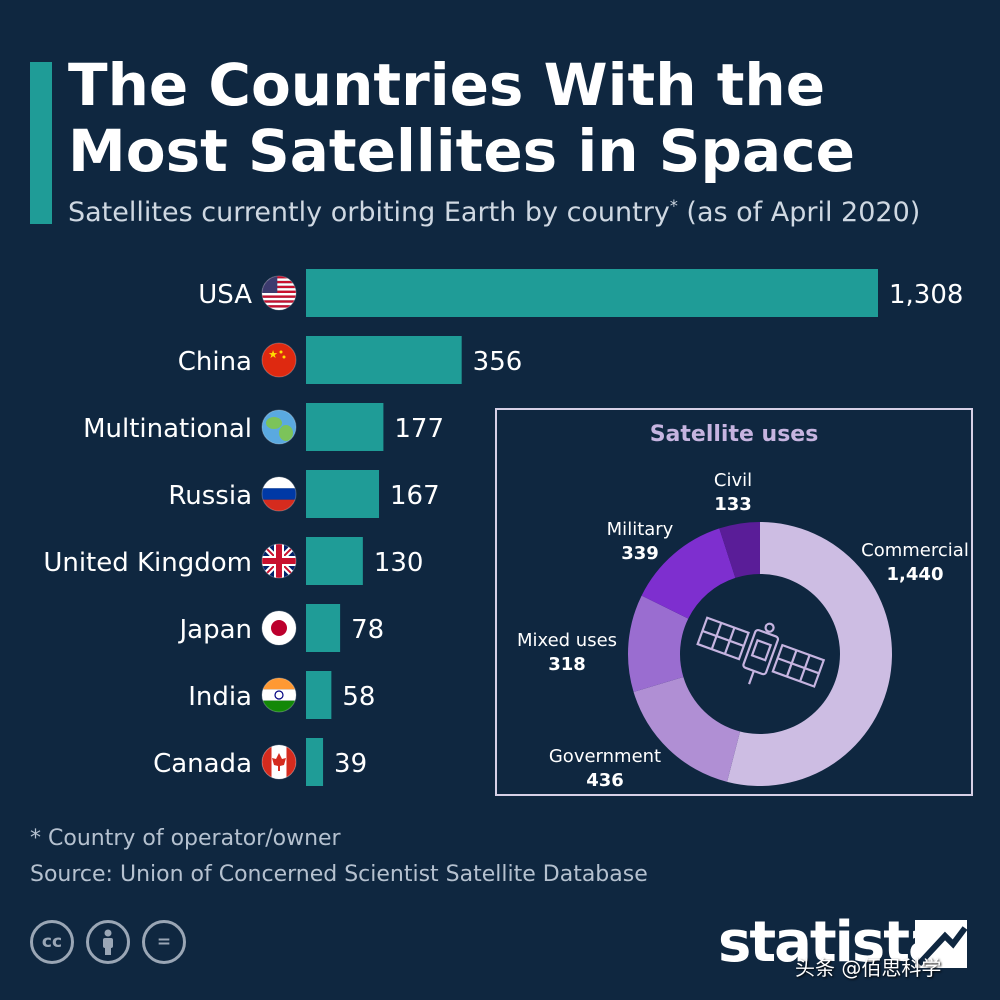  Describe the element at coordinates (687, 729) in the screenshot. I see `donut-slice-government` at that location.